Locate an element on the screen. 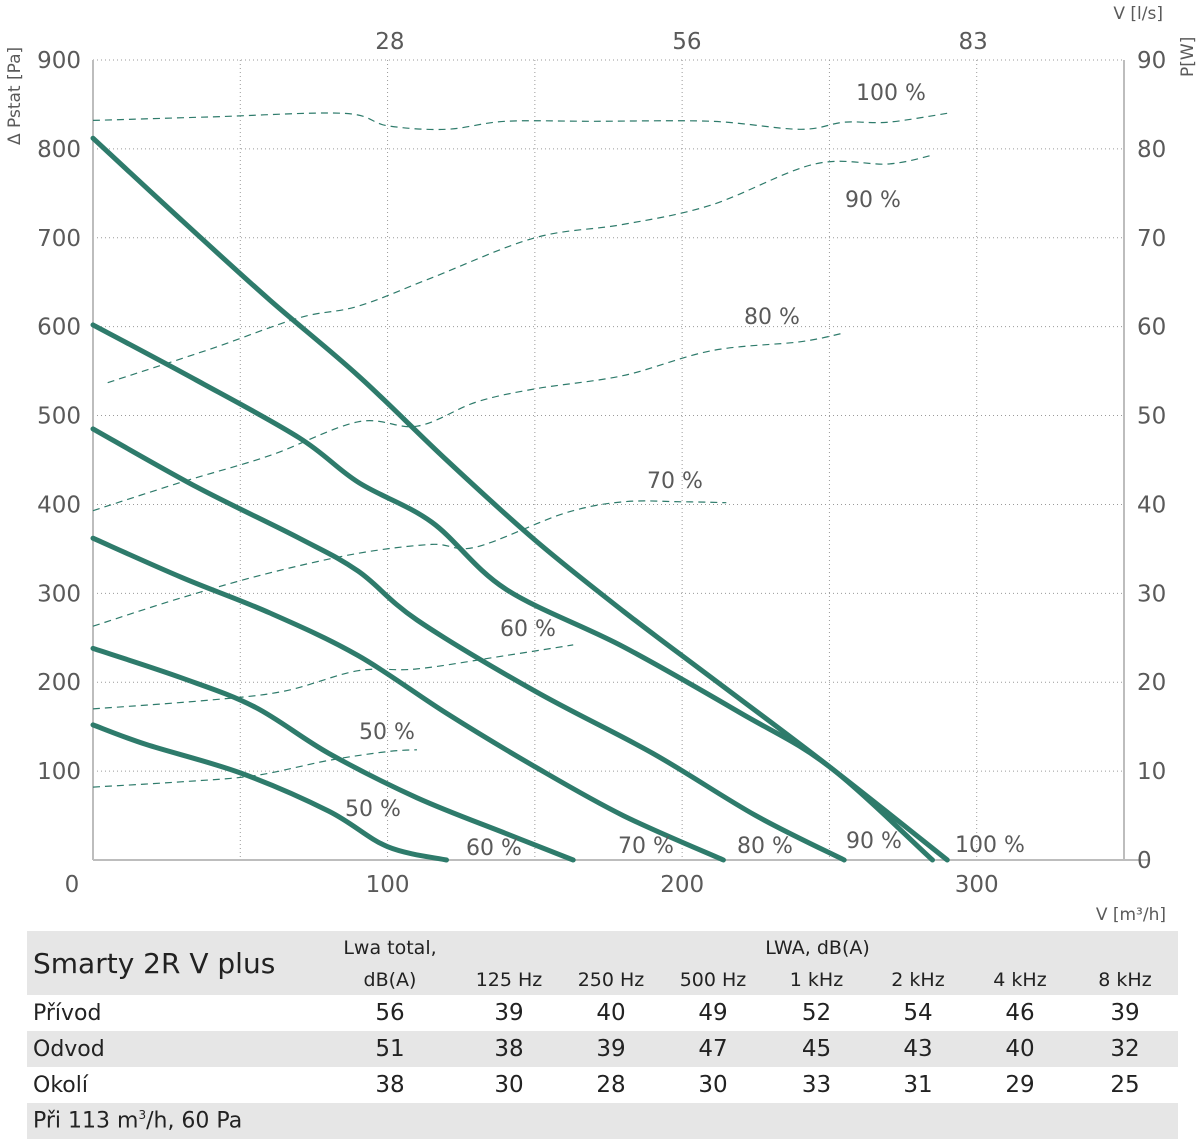 The height and width of the screenshot is (1139, 1200). power-curve-label: 100 % is located at coordinates (891, 93).